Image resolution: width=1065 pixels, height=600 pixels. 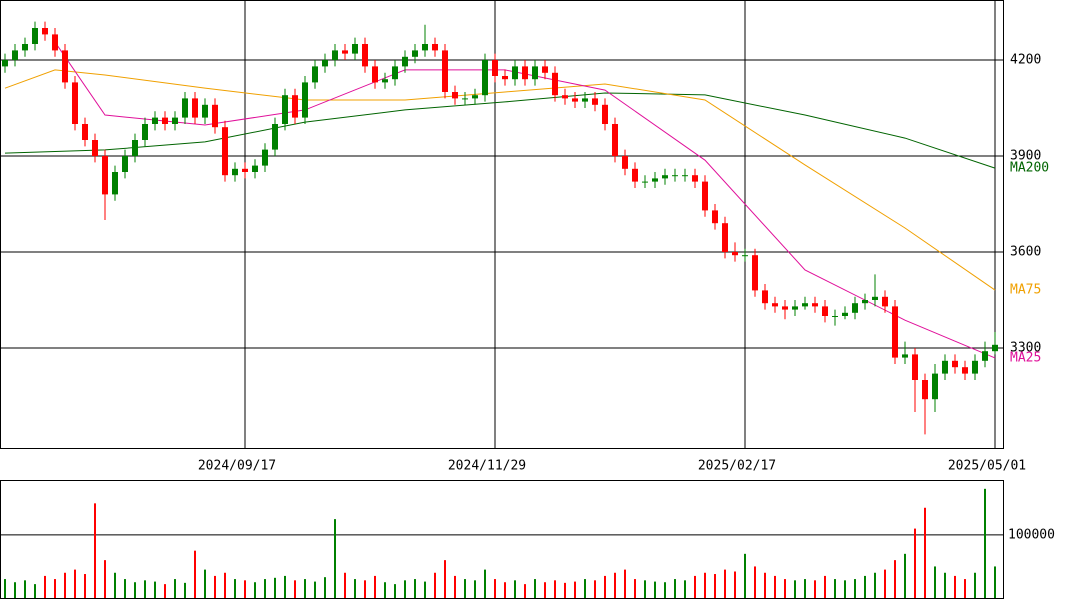 I want to click on y-tick-label: 4200, so click(x=1025, y=60).